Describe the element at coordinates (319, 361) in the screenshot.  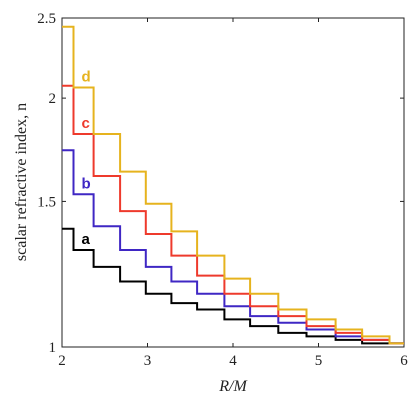
I see `x-tick-label: 5` at that location.